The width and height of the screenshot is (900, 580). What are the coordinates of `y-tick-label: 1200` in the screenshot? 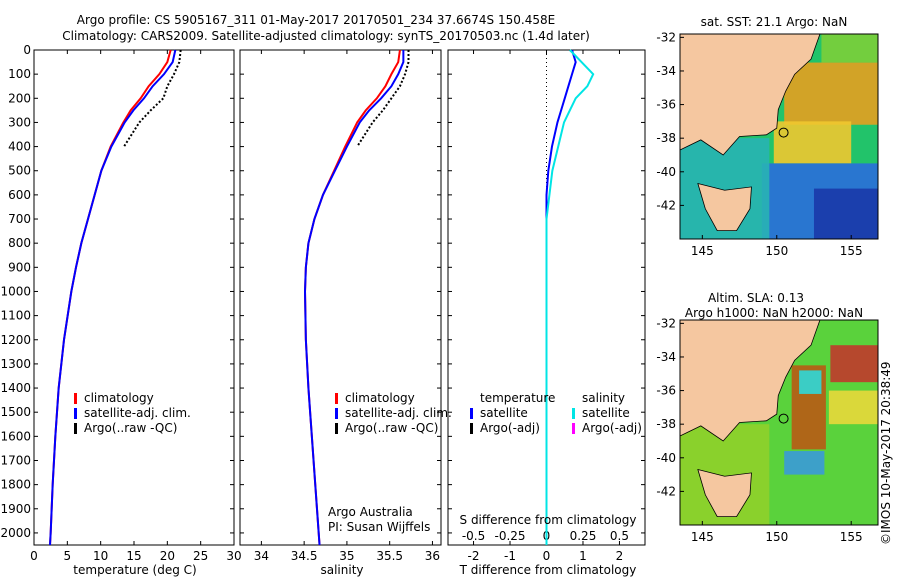 It's located at (15, 340).